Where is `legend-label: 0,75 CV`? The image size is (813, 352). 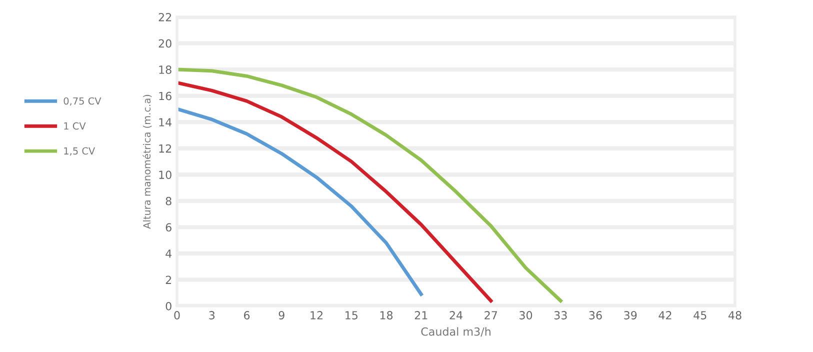
legend-label: 0,75 CV is located at coordinates (83, 101).